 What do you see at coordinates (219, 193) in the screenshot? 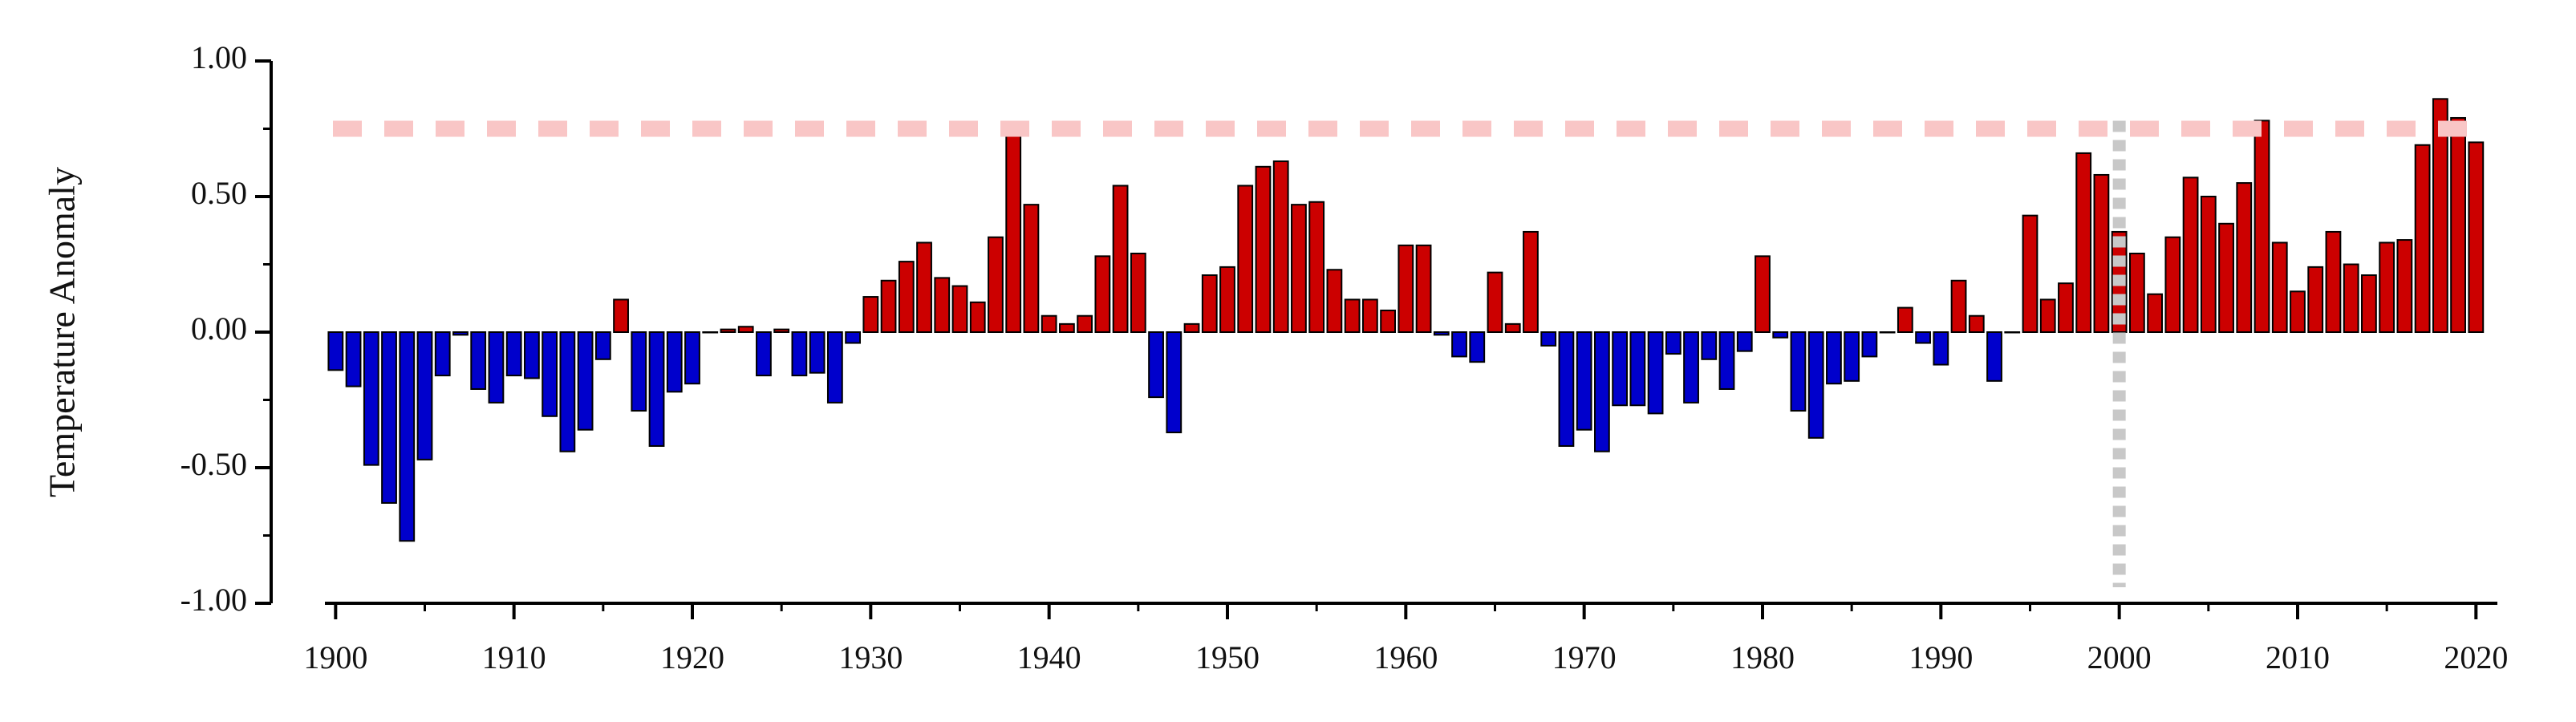
I see `y-tick-label: 0.50` at bounding box center [219, 193].